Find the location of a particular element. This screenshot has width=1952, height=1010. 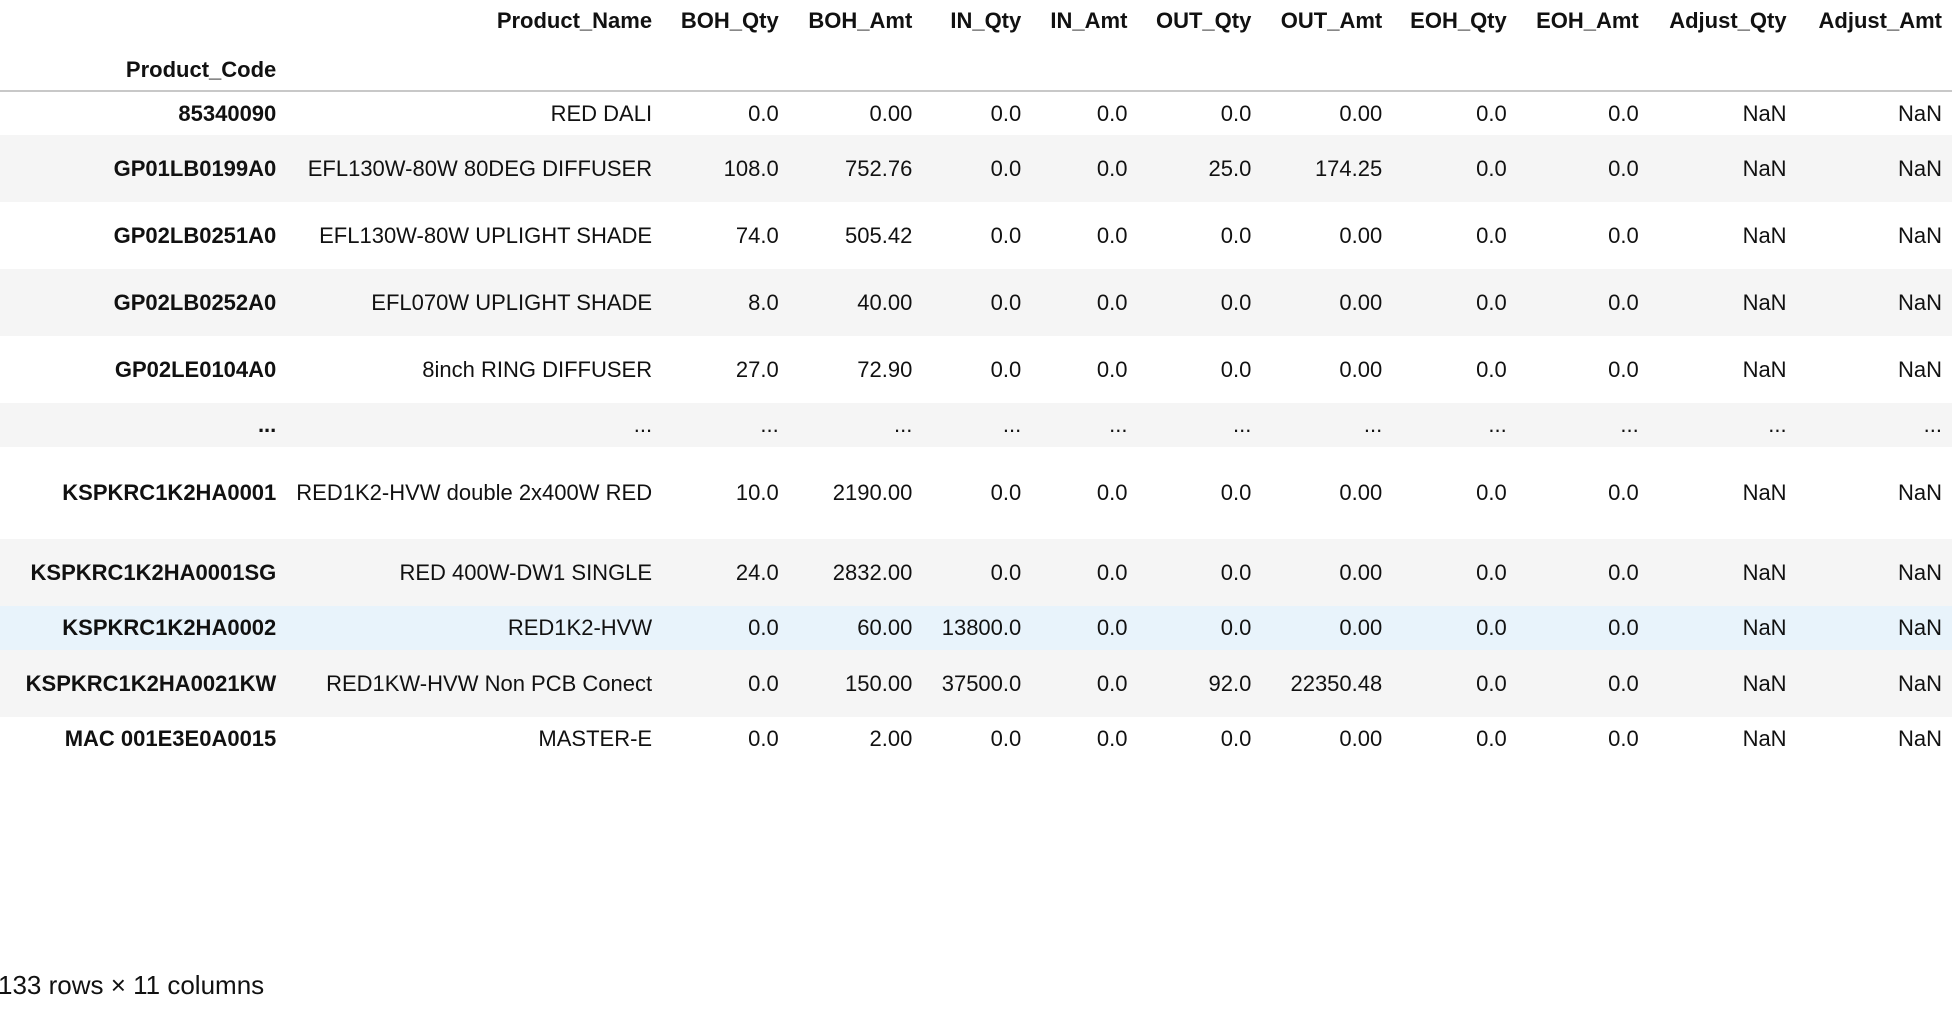

row-index-cell: GP01LB0199A0 is located at coordinates (195, 168).